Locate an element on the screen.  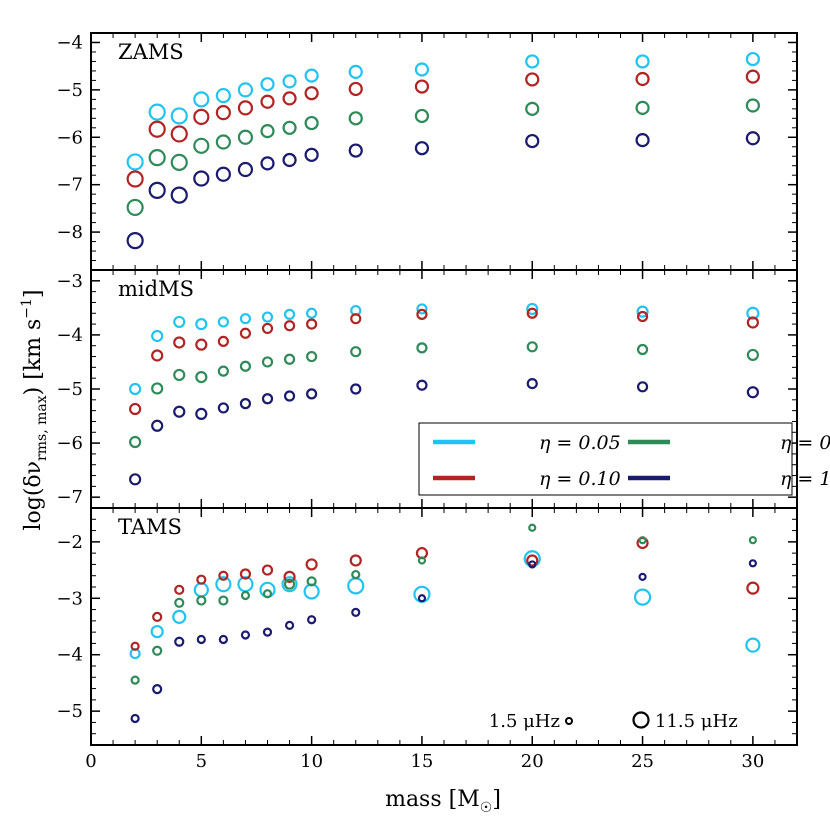
y-tick-label: −7 is located at coordinates (69, 497).